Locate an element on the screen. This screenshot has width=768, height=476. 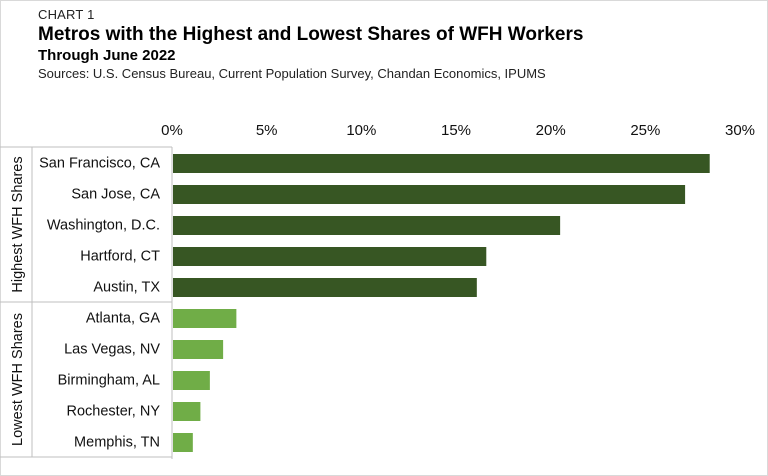
x-tick-label: 10% is located at coordinates (361, 130).